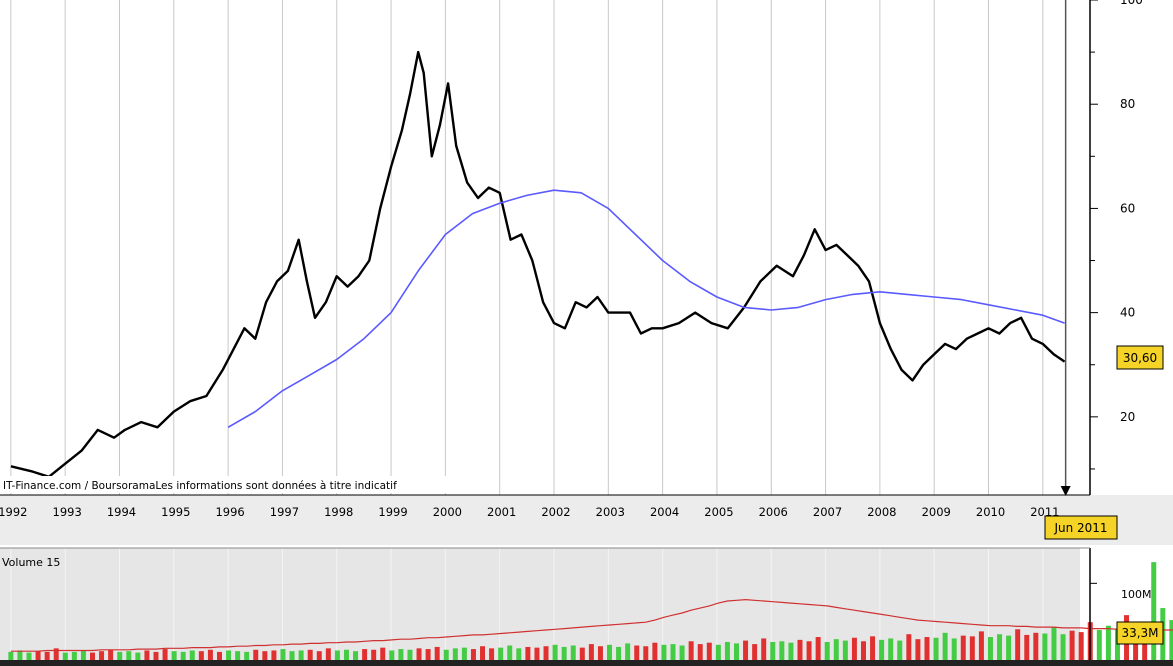 This screenshot has width=1173, height=666. What do you see at coordinates (14, 512) in the screenshot?
I see `x-tick-label: 1992` at bounding box center [14, 512].